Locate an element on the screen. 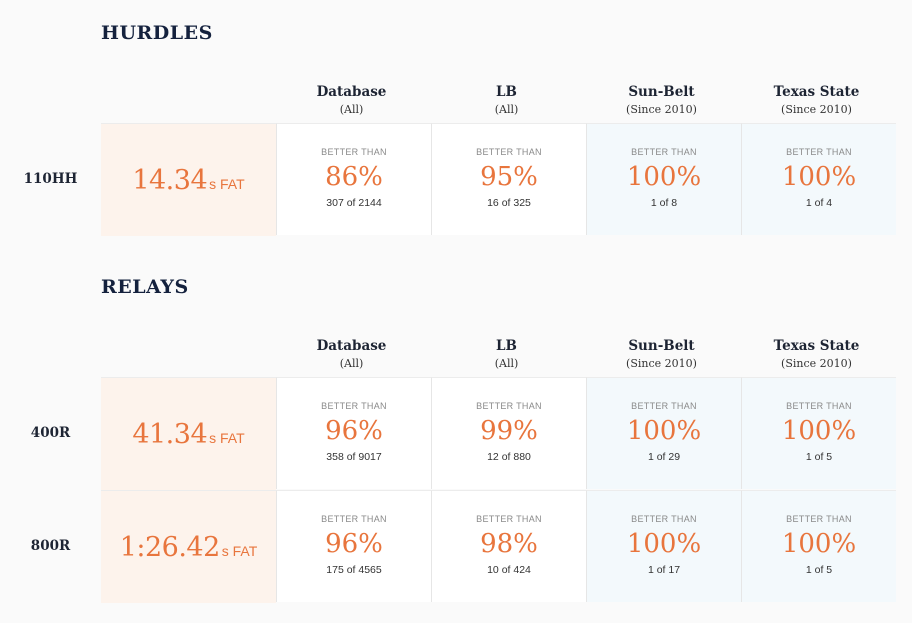 The height and width of the screenshot is (623, 912). event-label: 400R is located at coordinates (50, 433).